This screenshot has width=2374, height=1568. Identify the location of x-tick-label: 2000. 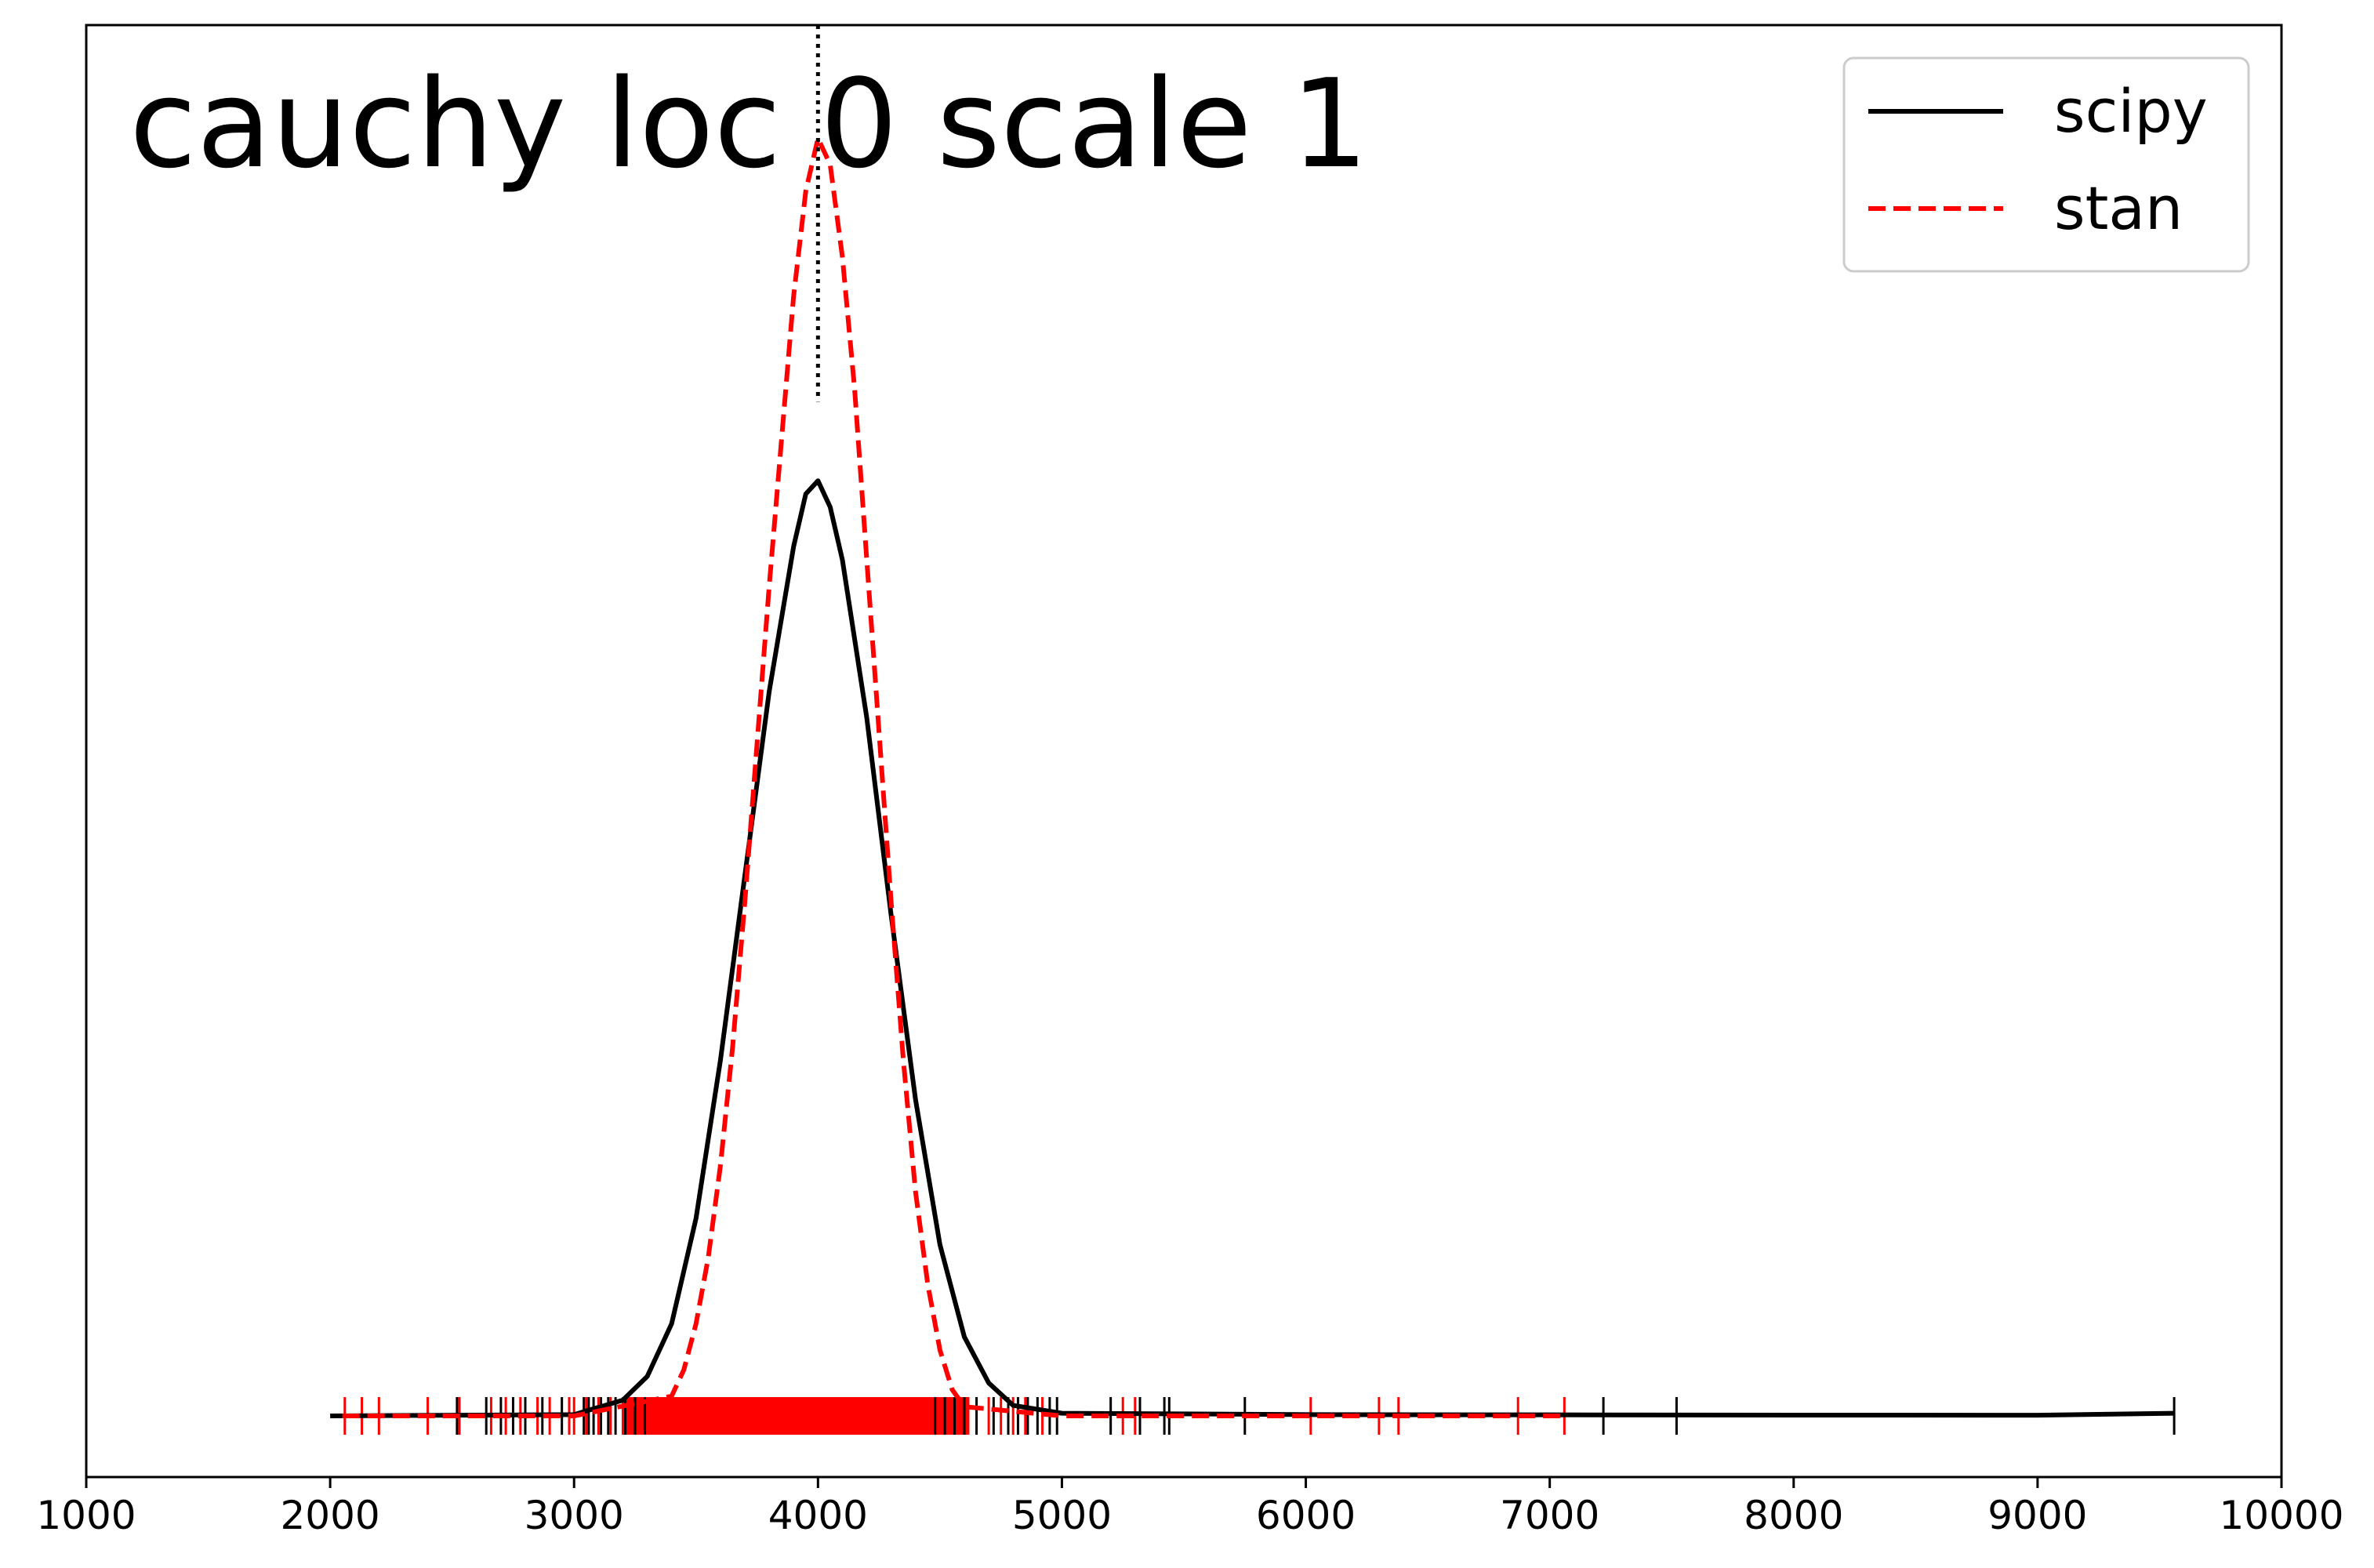
(329, 1515).